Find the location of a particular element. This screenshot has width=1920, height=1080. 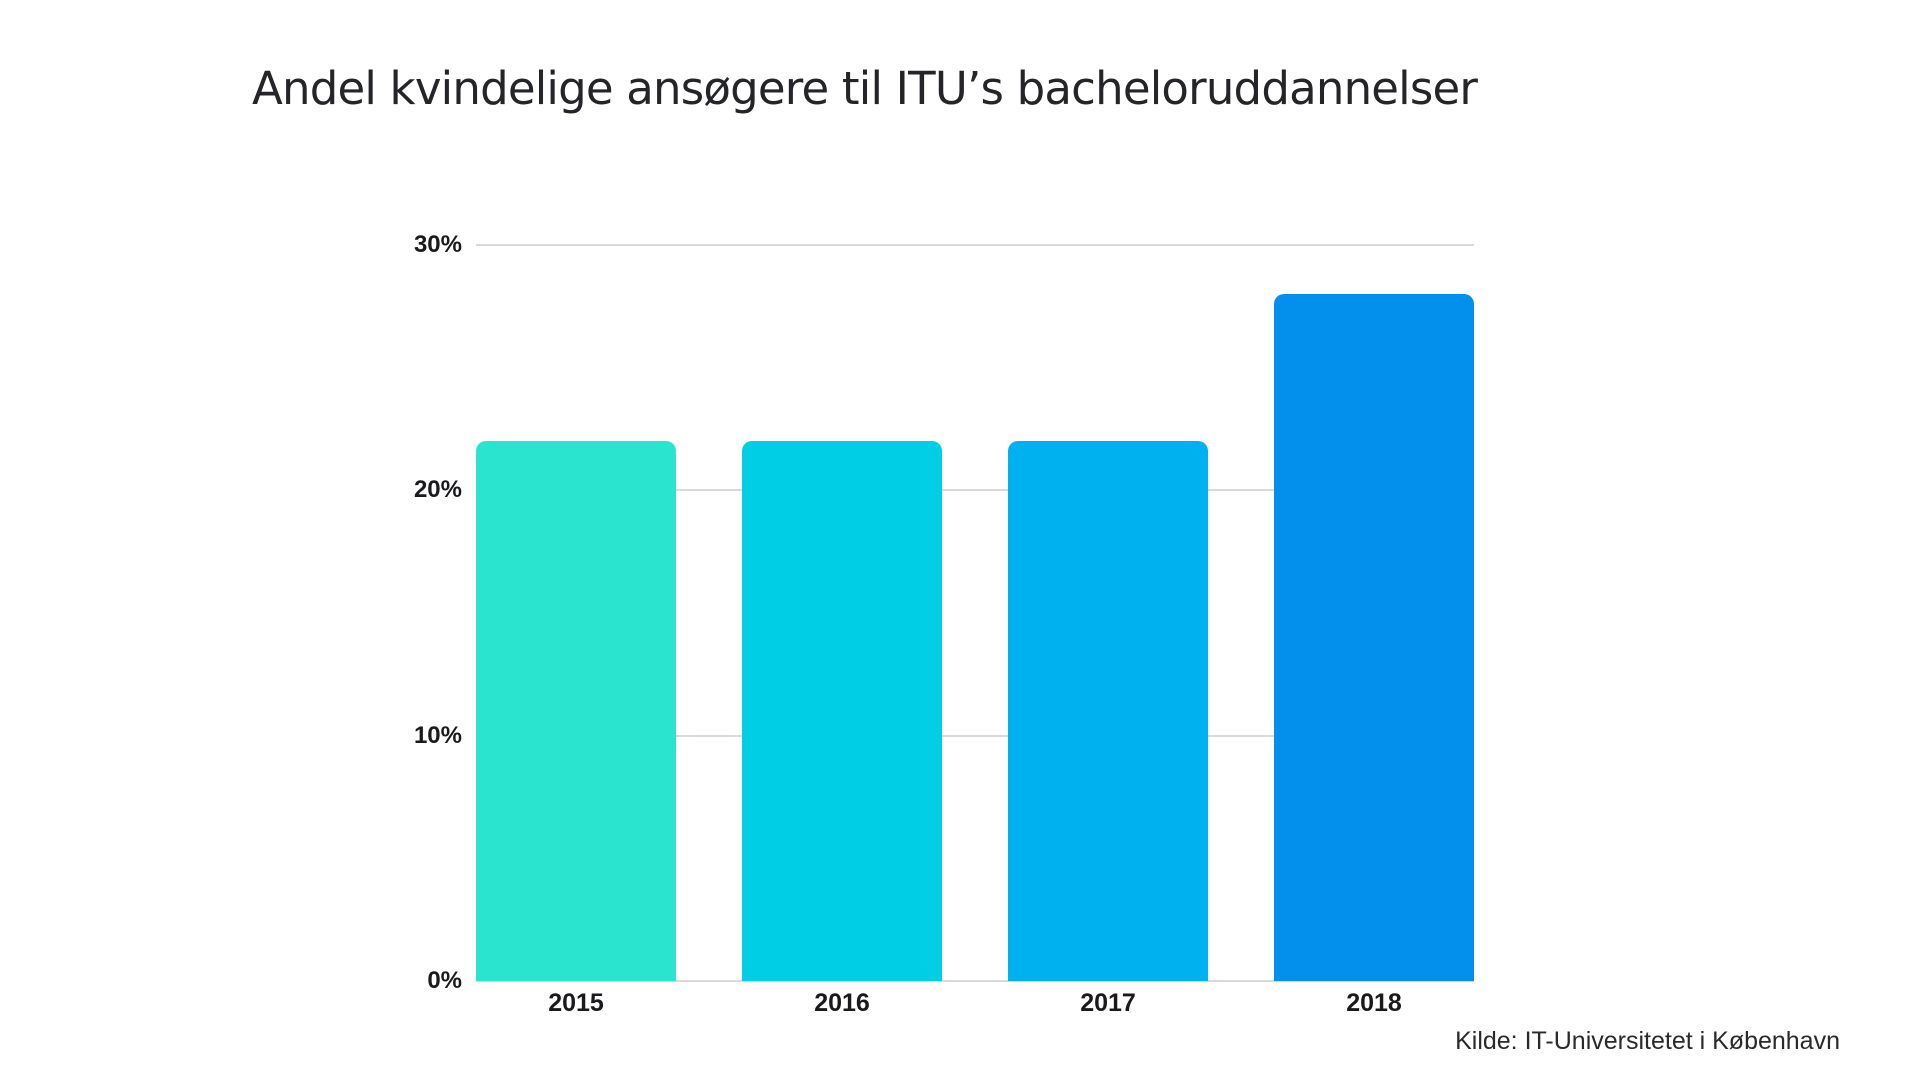

source-credit: Kilde: IT-Universitetet i København is located at coordinates (1647, 1041).